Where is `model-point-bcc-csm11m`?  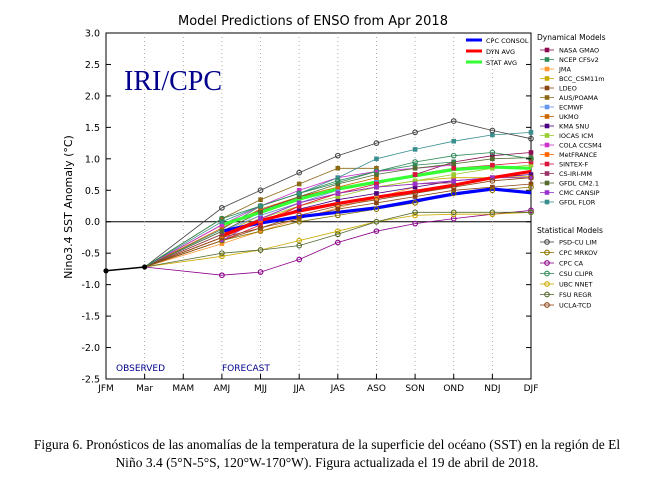 model-point-bcc-csm11m is located at coordinates (454, 177).